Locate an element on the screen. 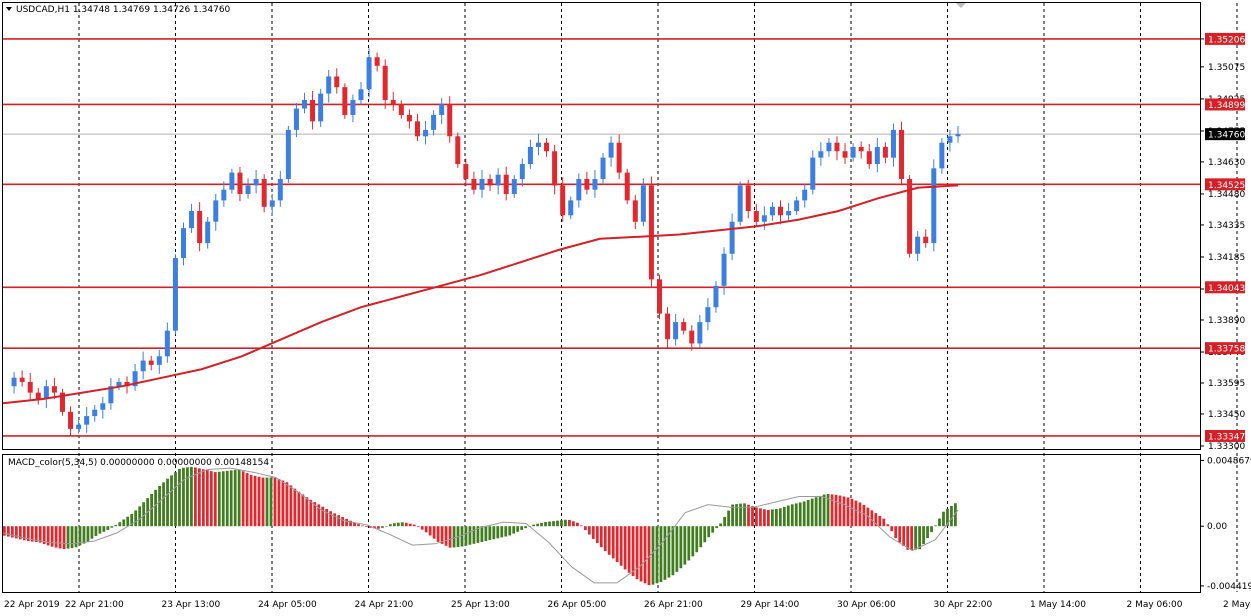 Image resolution: width=1251 pixels, height=616 pixels. time-tick-label: 22 Apr 21:00 is located at coordinates (94, 605).